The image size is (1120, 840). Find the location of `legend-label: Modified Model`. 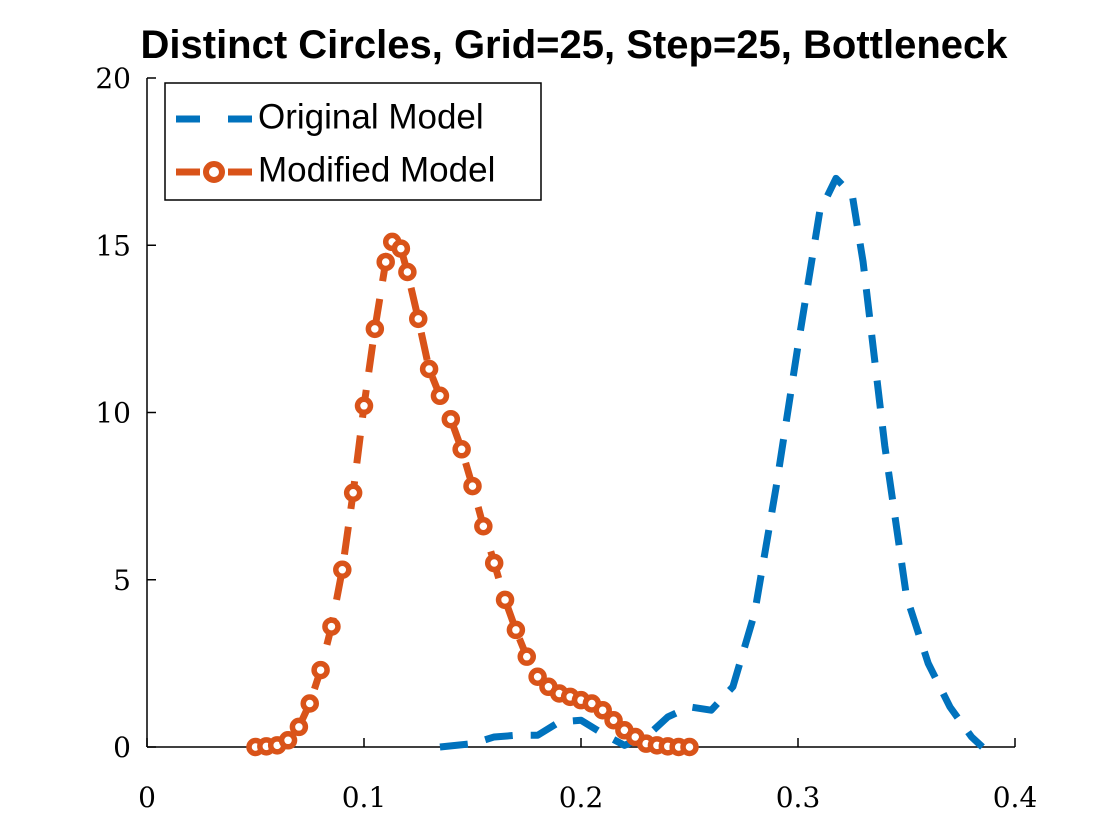

legend-label: Modified Model is located at coordinates (376, 169).